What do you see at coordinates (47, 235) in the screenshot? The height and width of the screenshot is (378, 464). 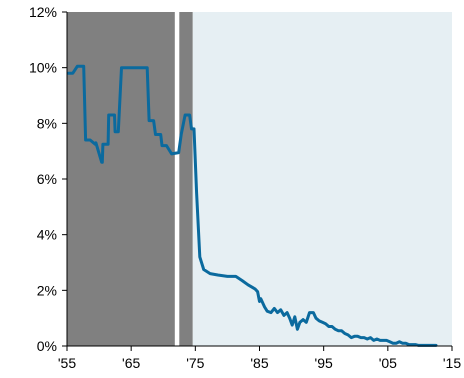 I see `y-tick-label: 4%` at bounding box center [47, 235].